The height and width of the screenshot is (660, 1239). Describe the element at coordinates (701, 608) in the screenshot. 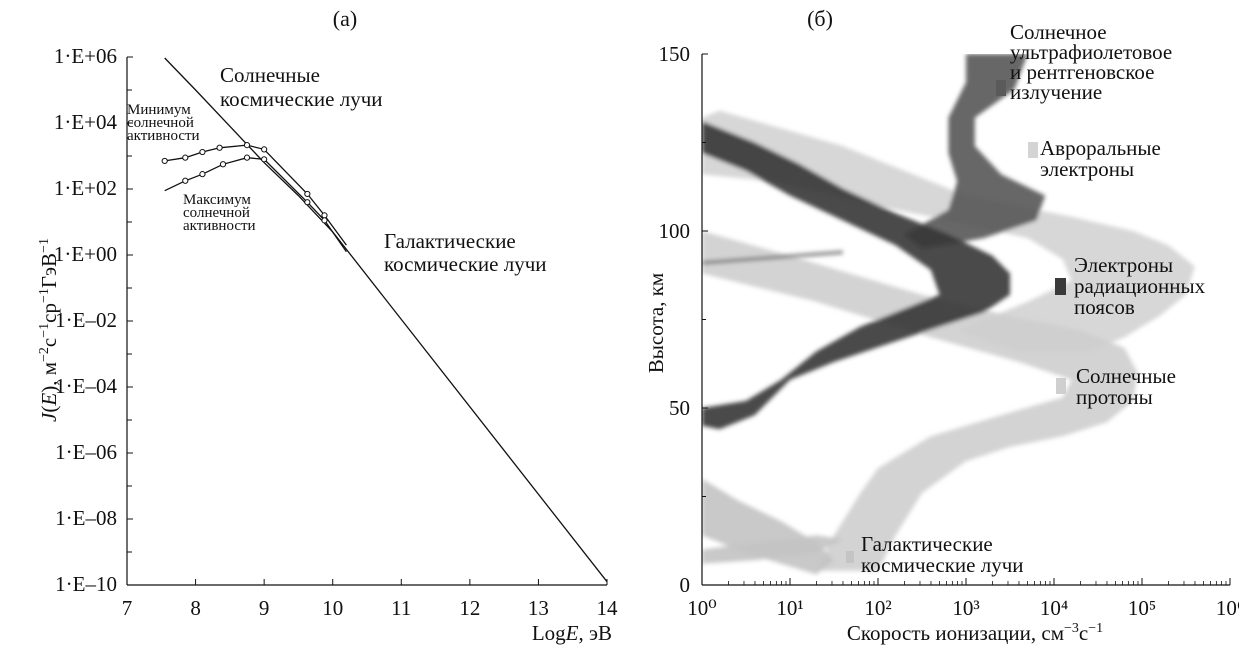

I see `panel-b-x-tick-label: 10⁰` at that location.